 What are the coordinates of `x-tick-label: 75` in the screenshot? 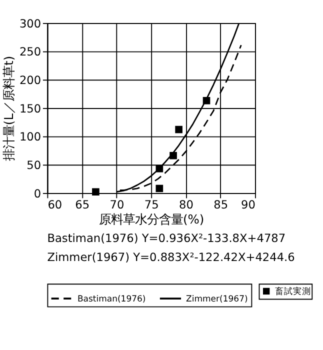 It's located at (151, 205).